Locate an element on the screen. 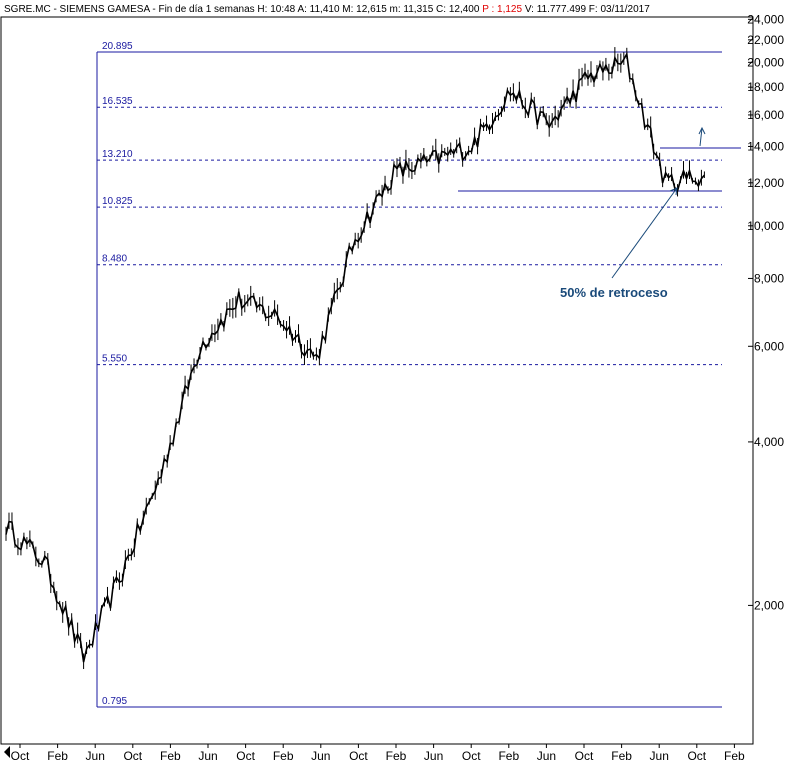 The height and width of the screenshot is (762, 788). fib-level-label: 13.210 is located at coordinates (117, 154).